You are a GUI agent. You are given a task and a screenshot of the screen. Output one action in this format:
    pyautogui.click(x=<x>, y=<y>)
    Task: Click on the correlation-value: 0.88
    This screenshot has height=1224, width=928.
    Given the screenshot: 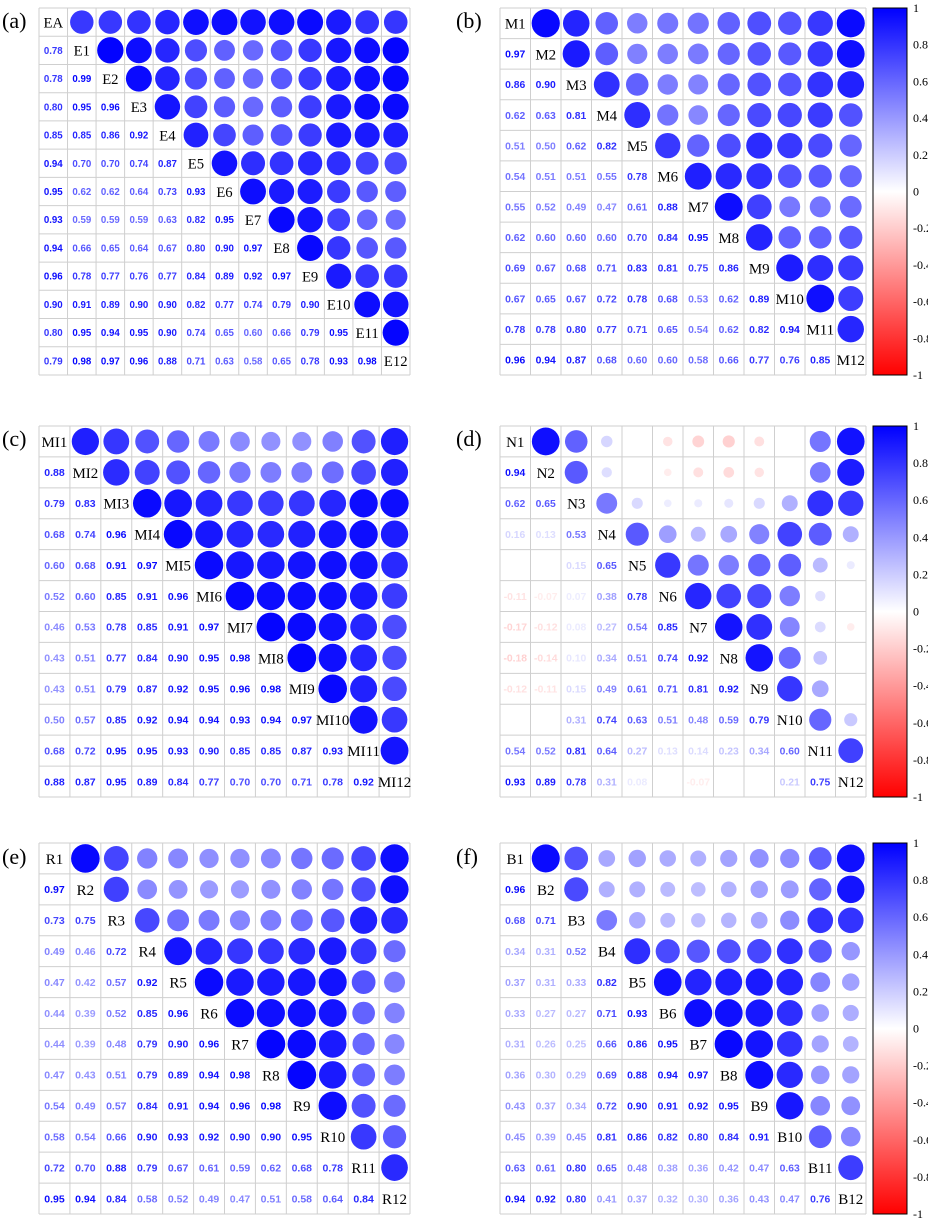 What is the action you would take?
    pyautogui.click(x=637, y=1076)
    